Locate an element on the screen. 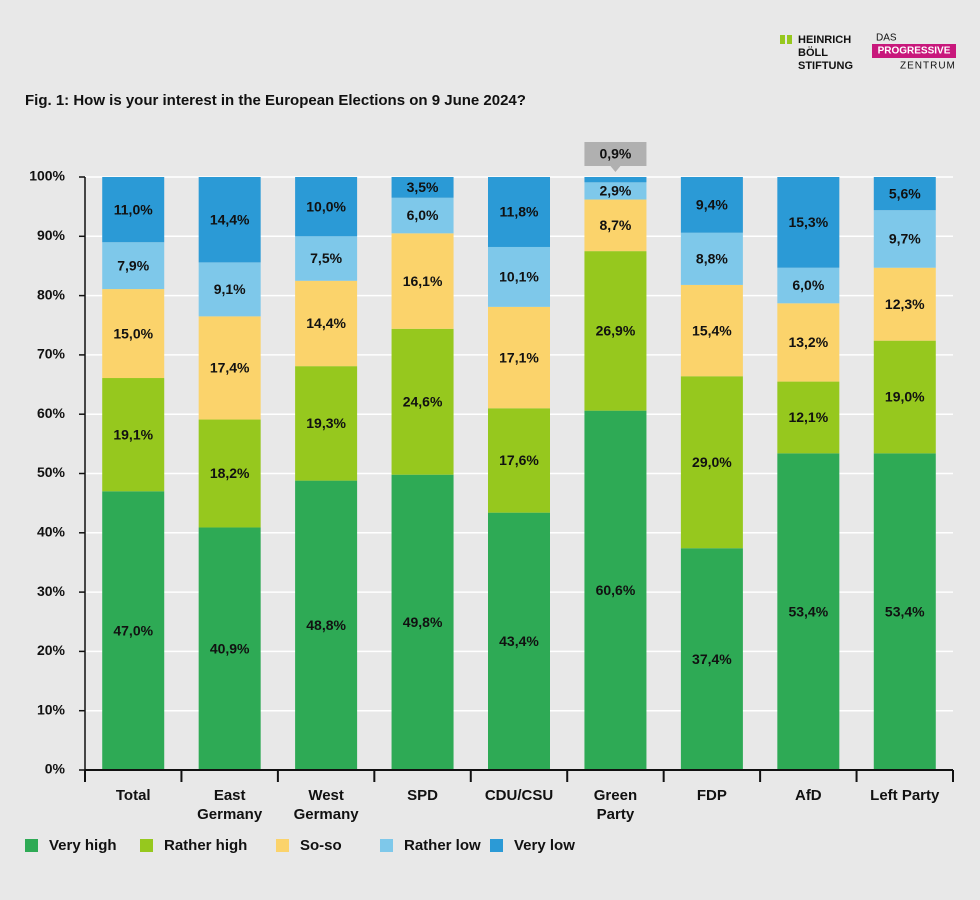 The height and width of the screenshot is (900, 980). value-label: 7,5% is located at coordinates (326, 258).